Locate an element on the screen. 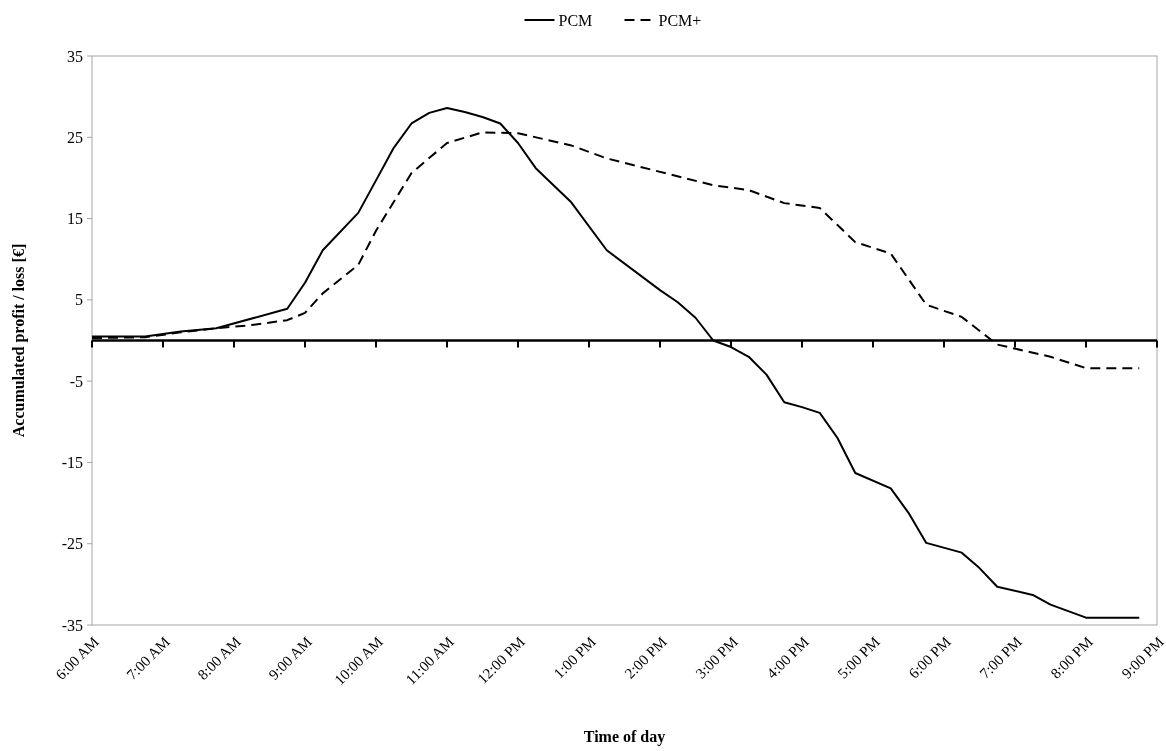 This screenshot has height=751, width=1166. x-tick-label: 4:00 PM is located at coordinates (787, 657).